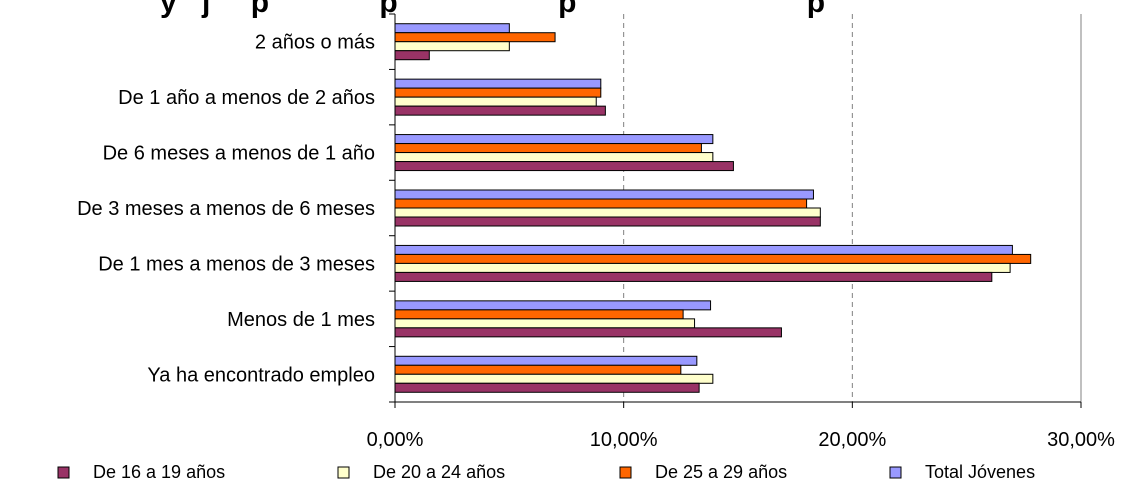 The width and height of the screenshot is (1126, 488). Describe the element at coordinates (261, 375) in the screenshot. I see `category-label: Ya ha encontrado empleo` at that location.